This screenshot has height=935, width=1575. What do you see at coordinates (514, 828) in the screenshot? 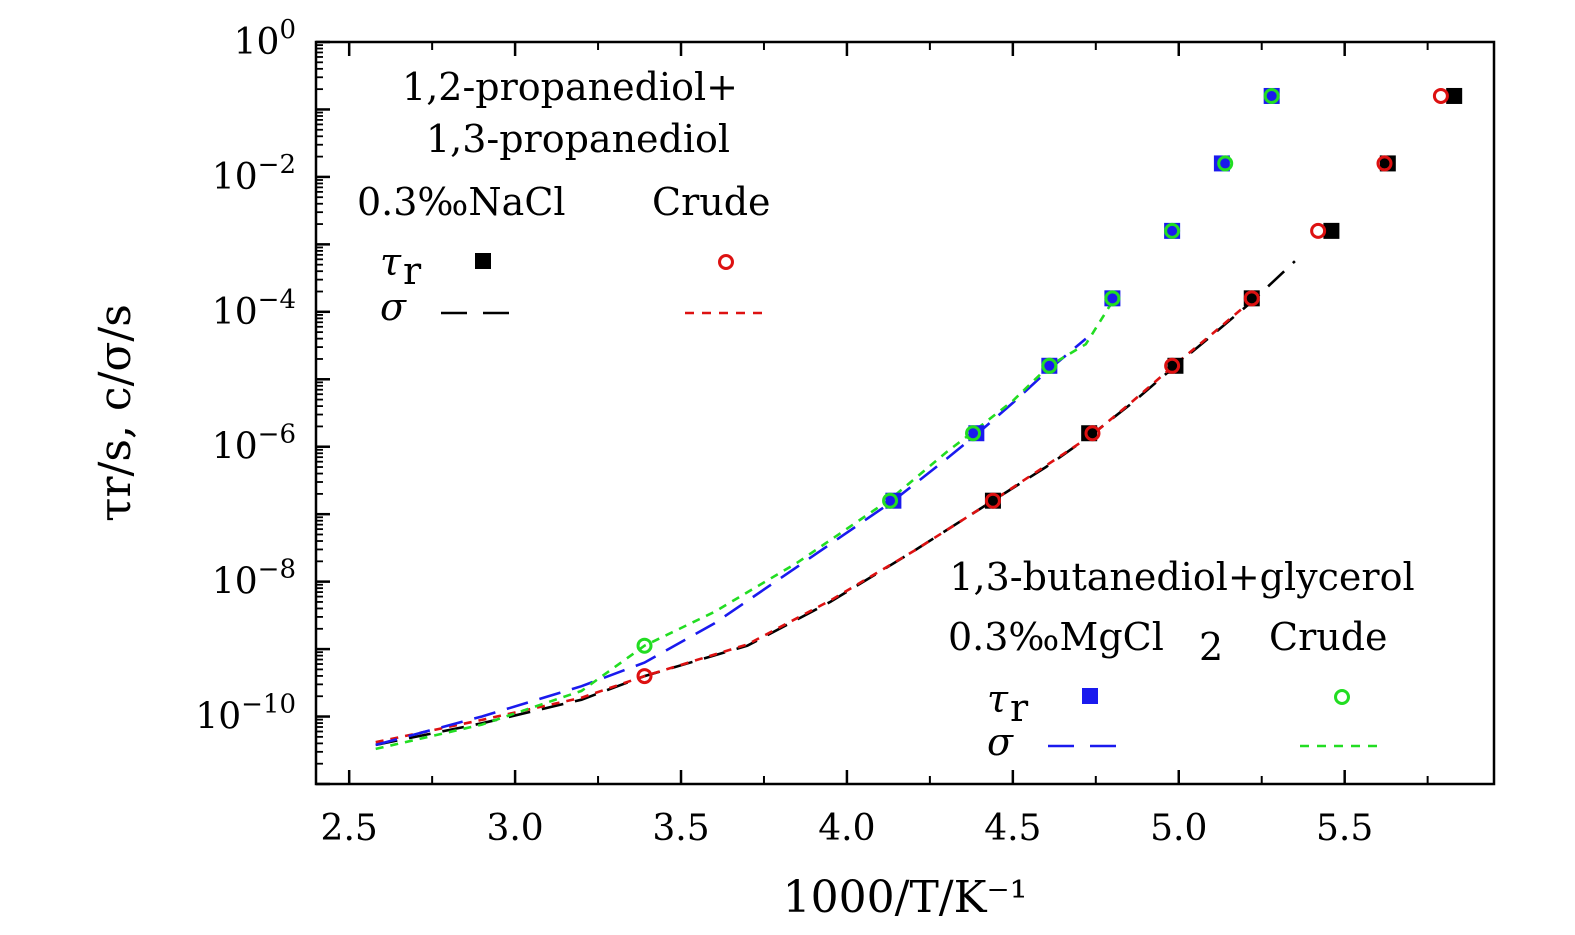
I see `x-tick-label: 3.0` at bounding box center [514, 828].